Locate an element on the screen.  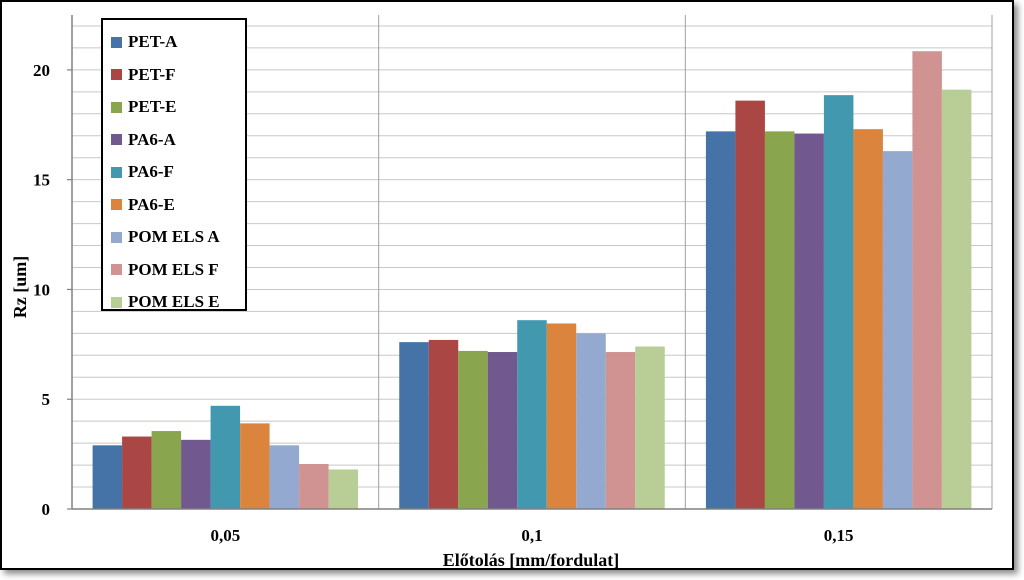
legend-item: PET-E is located at coordinates (174, 107).